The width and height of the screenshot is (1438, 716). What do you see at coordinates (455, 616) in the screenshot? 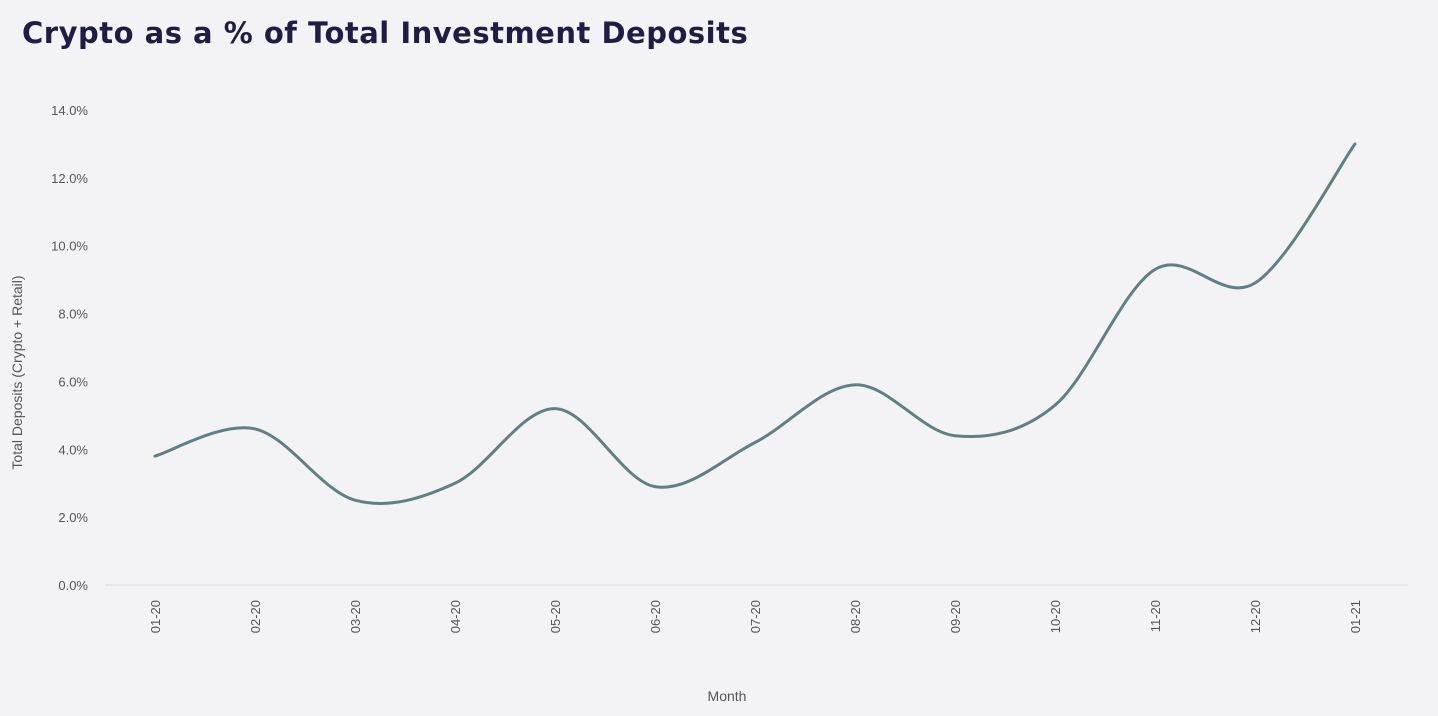
I see `x-tick-label: 04-20` at bounding box center [455, 616].